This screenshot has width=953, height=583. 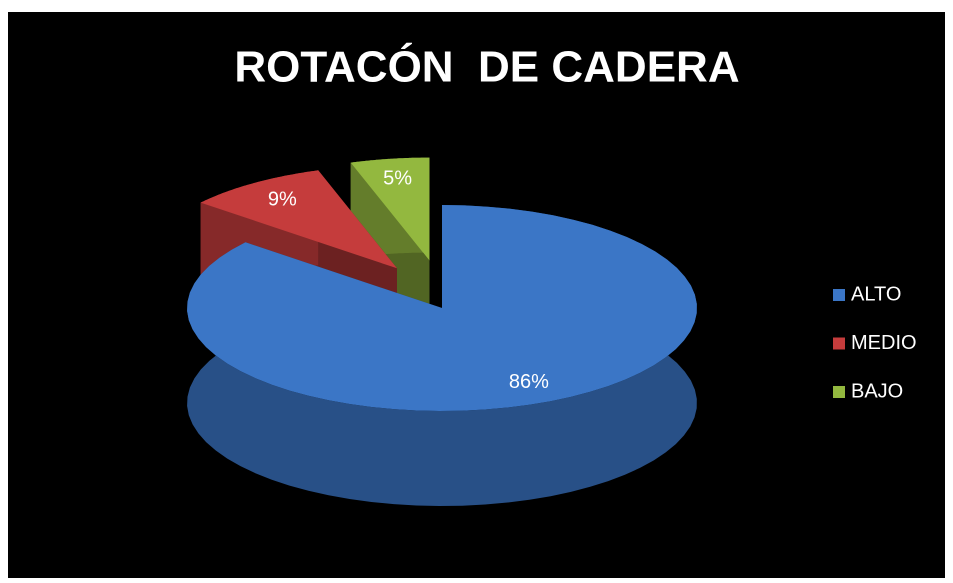 What do you see at coordinates (282, 199) in the screenshot?
I see `data-label: 9%` at bounding box center [282, 199].